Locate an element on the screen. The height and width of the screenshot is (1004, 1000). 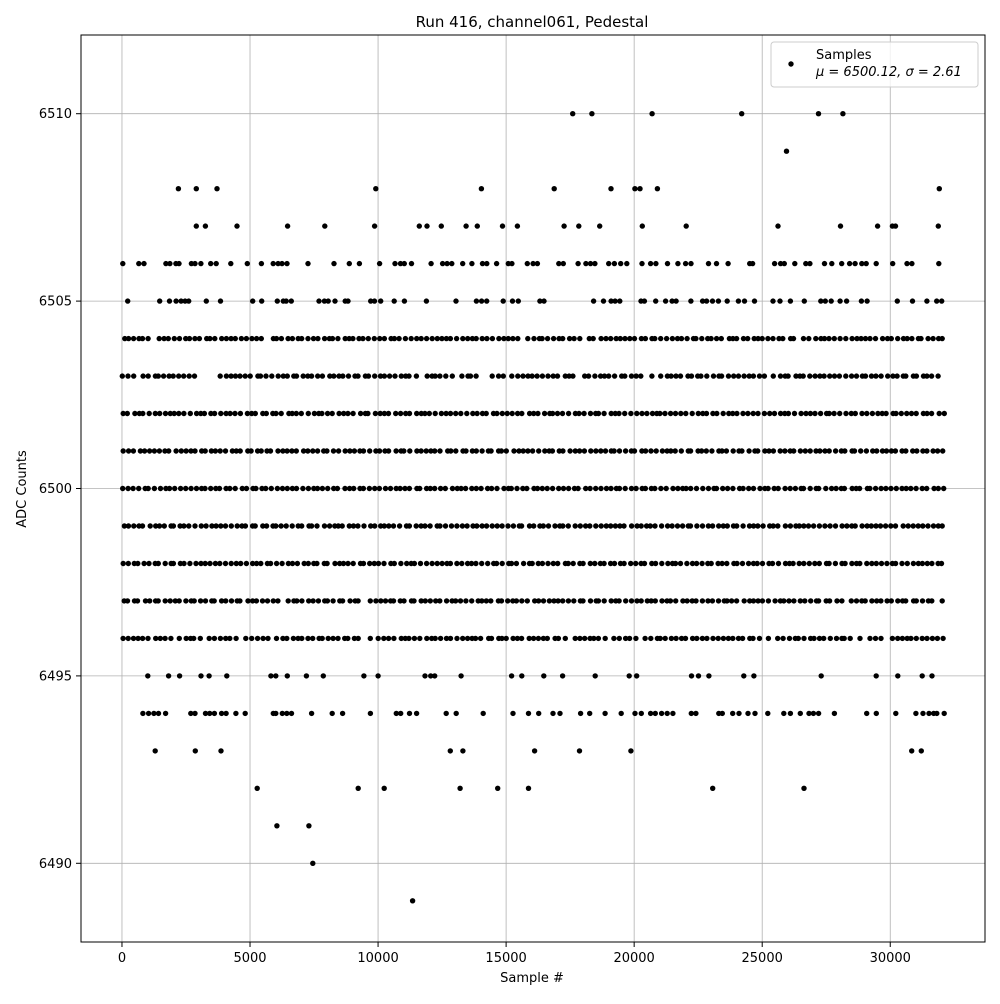
y-axis-label: ADC Counts is located at coordinates (22, 489).